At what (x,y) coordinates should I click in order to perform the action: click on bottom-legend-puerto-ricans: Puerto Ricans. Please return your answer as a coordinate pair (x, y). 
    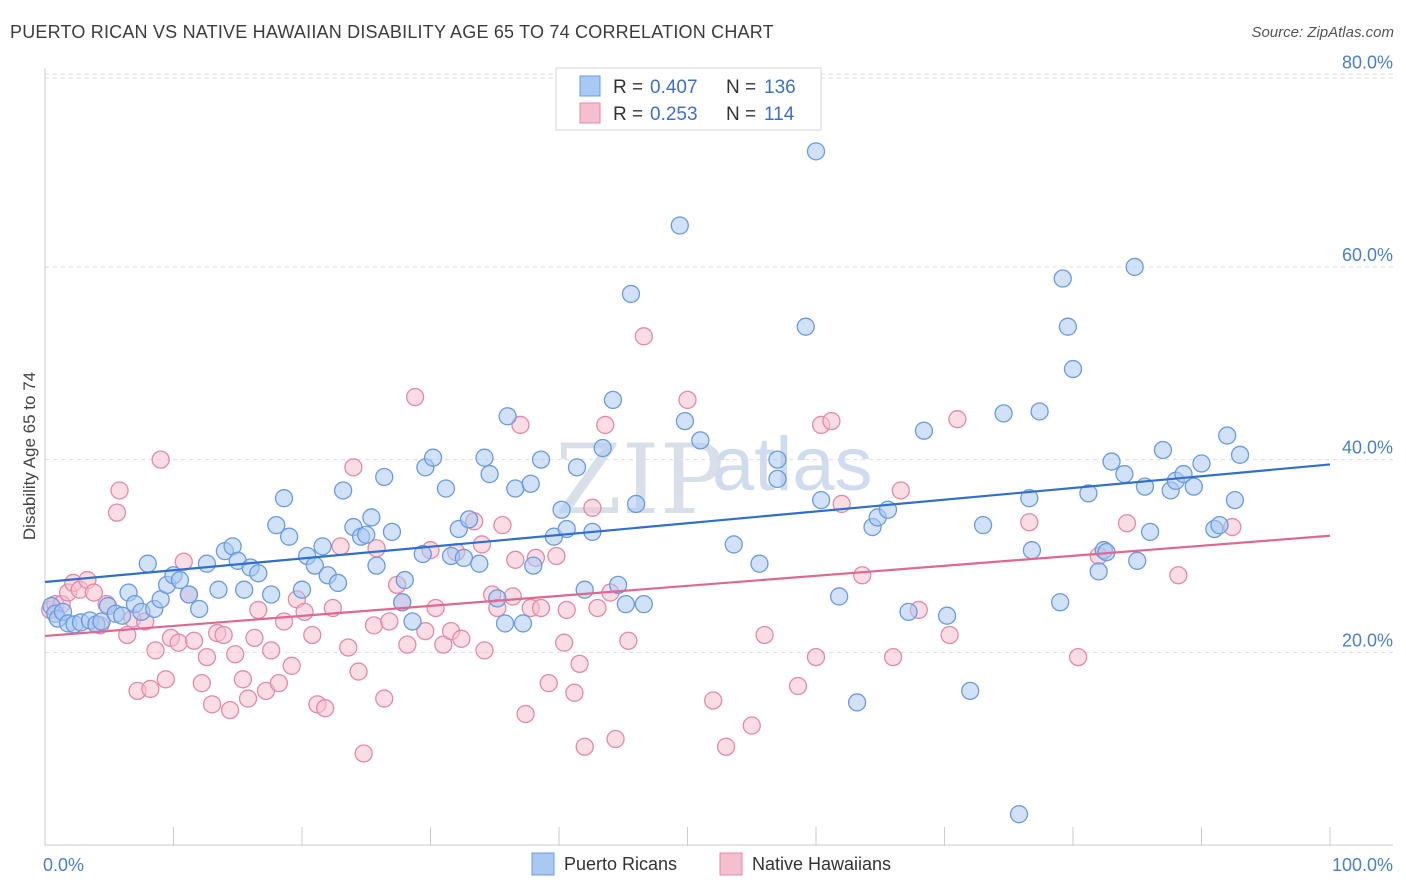
    Looking at the image, I should click on (620, 864).